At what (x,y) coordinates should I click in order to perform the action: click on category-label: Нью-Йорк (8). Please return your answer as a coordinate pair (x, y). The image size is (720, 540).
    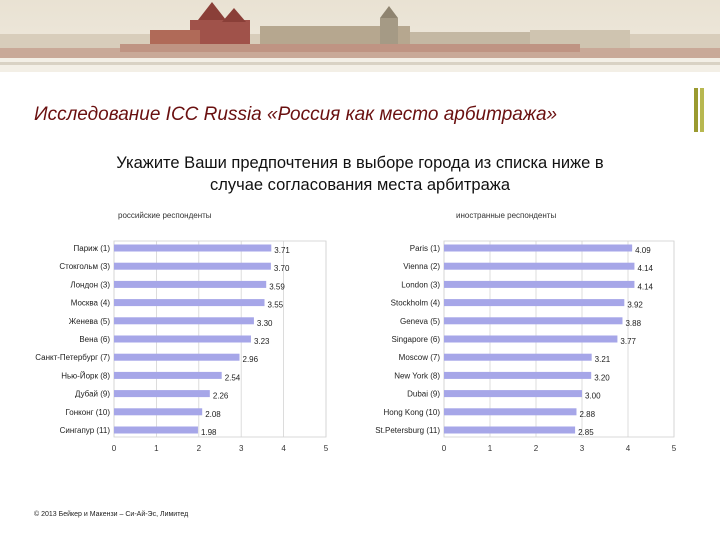
    Looking at the image, I should click on (85, 375).